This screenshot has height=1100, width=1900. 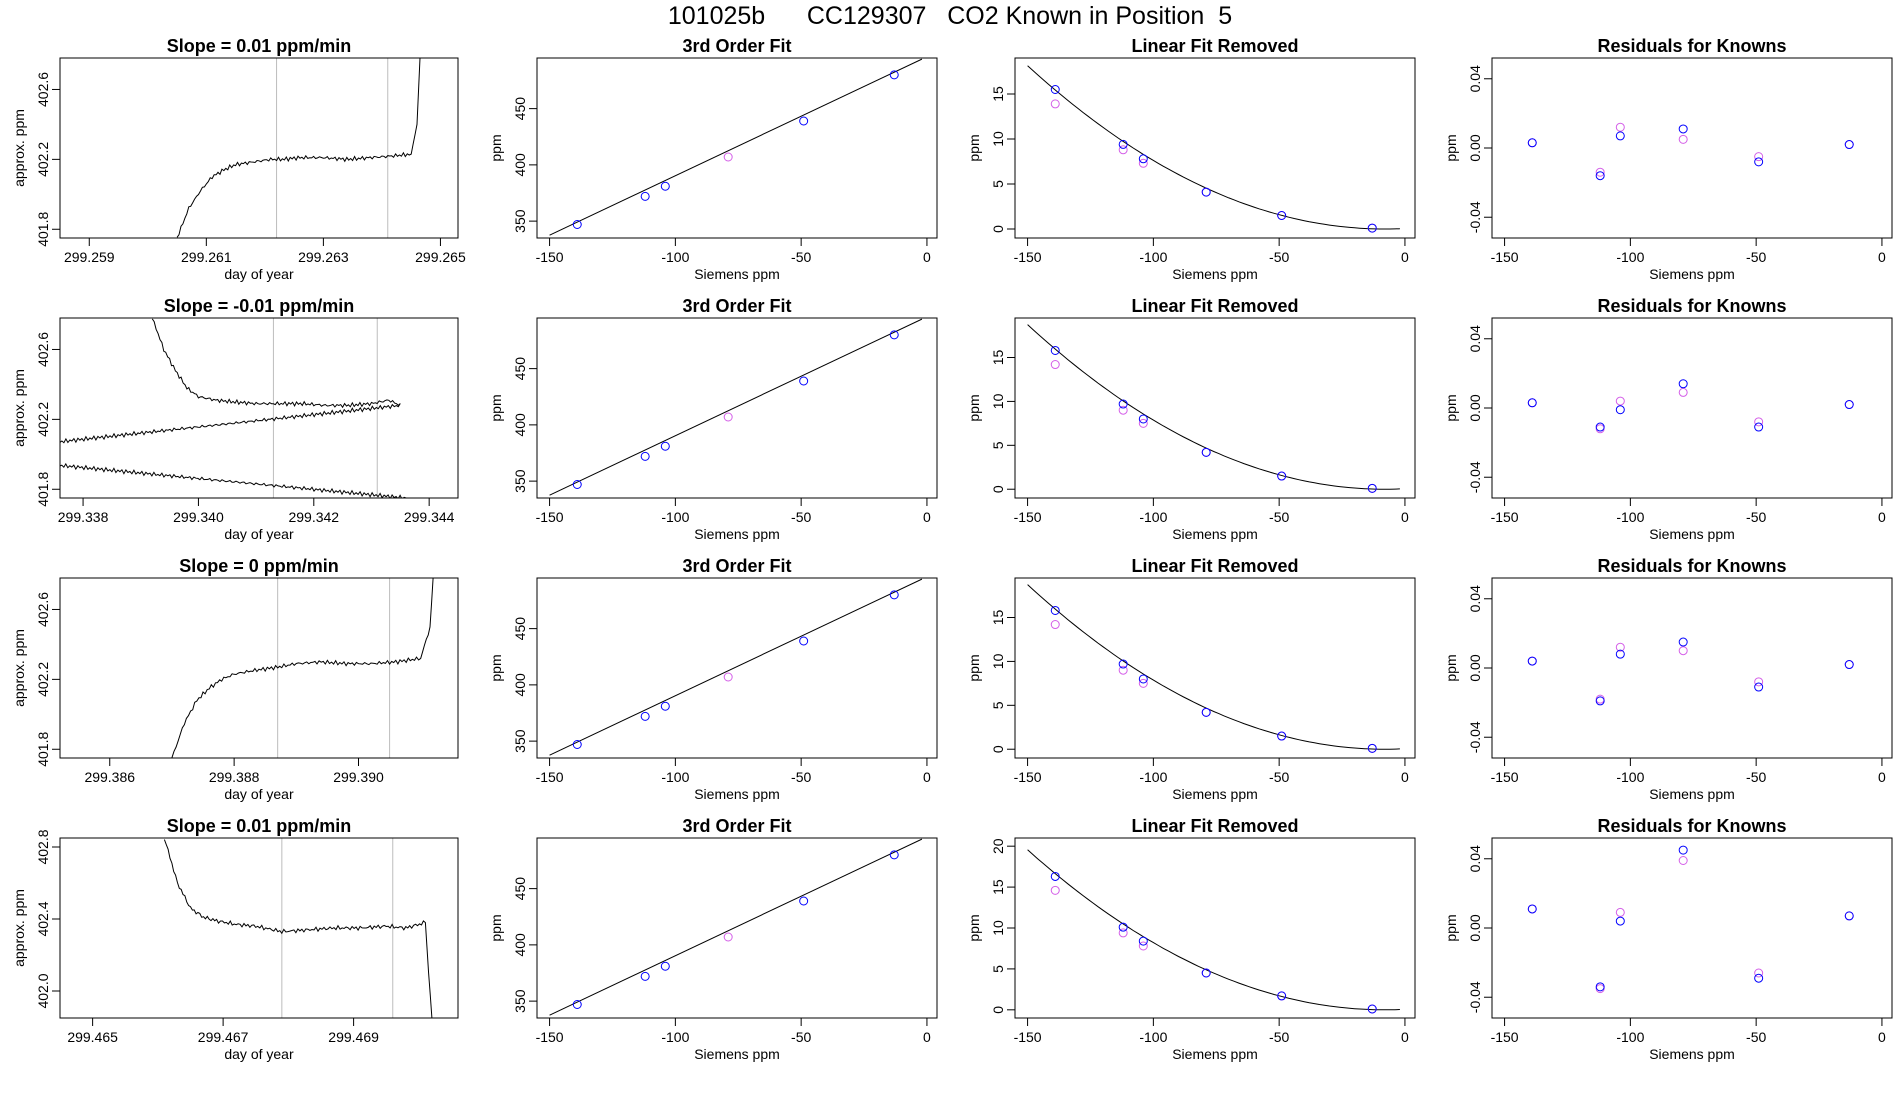 I want to click on y-tick-label: 402.4, so click(x=43, y=918).